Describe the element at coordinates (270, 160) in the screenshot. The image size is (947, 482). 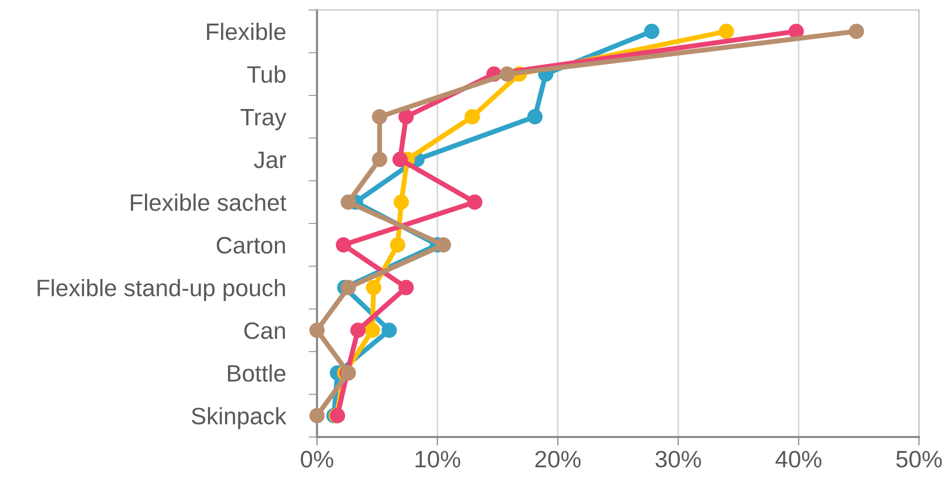
I see `y-tick-label: Jar` at that location.